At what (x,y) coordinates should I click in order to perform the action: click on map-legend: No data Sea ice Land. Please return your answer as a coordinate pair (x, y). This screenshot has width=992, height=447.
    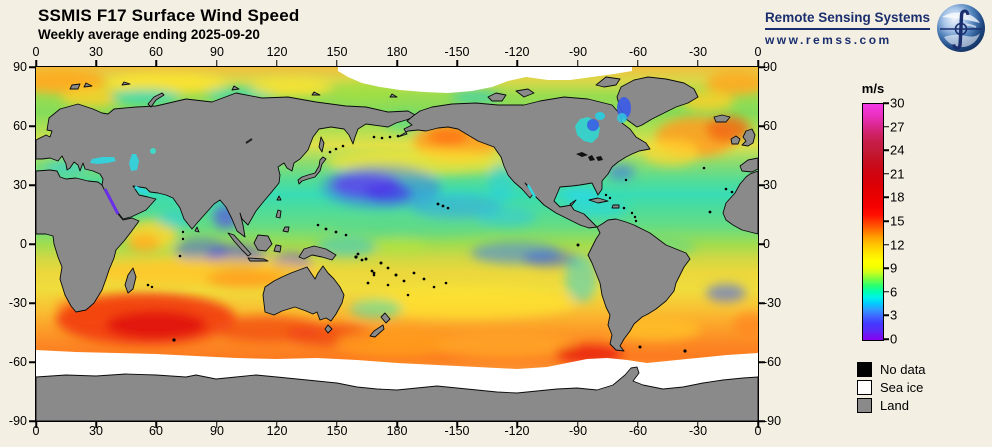
    Looking at the image, I should click on (891, 387).